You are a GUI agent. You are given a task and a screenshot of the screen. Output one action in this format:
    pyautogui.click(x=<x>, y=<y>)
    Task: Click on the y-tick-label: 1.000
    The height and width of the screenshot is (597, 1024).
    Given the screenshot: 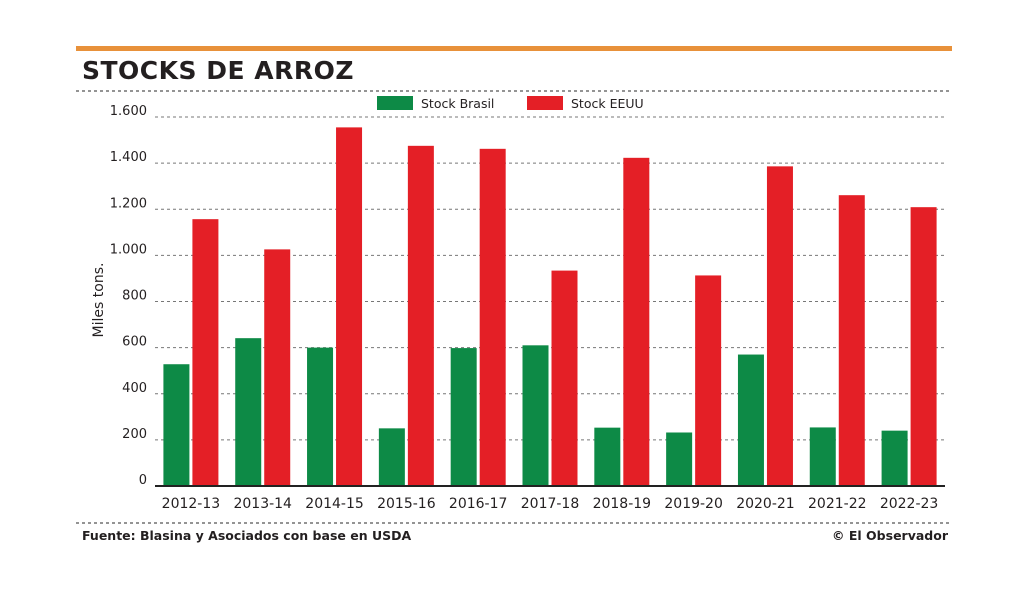 What is the action you would take?
    pyautogui.click(x=128, y=249)
    